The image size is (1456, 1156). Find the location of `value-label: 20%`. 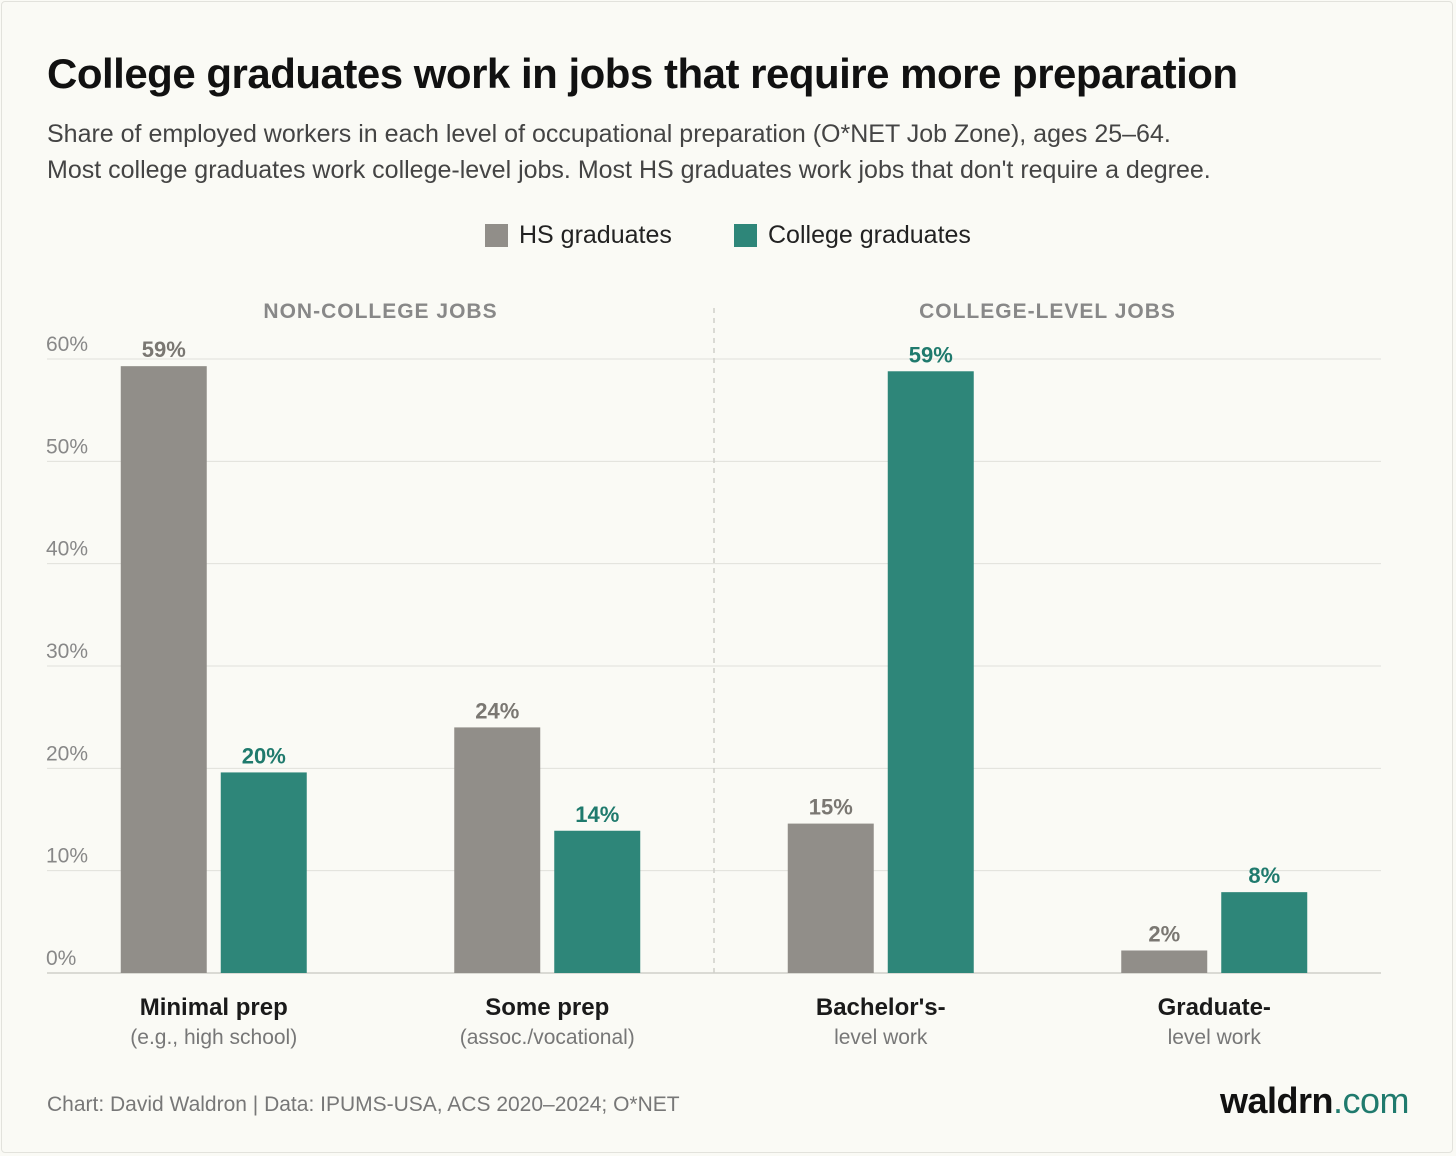

value-label: 20% is located at coordinates (264, 755).